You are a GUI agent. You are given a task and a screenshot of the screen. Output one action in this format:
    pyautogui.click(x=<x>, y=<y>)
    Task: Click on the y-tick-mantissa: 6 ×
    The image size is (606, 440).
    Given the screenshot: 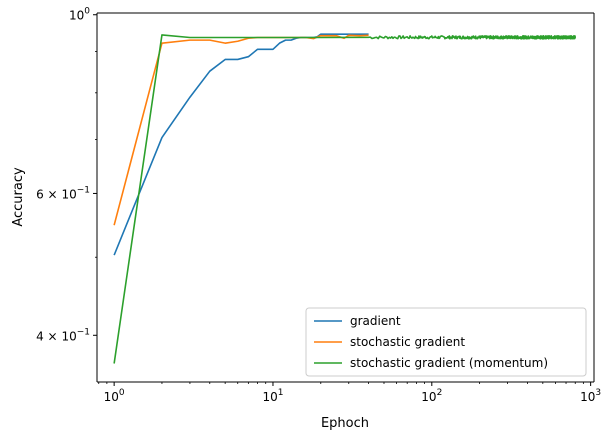 What is the action you would take?
    pyautogui.click(x=48, y=194)
    